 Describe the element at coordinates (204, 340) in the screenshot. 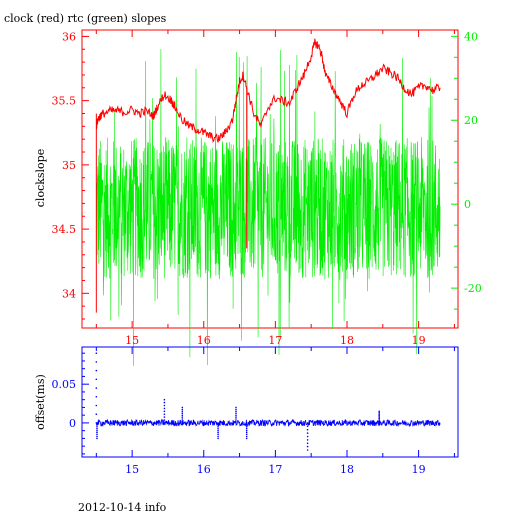

I see `top-x-tick-label: 16` at that location.